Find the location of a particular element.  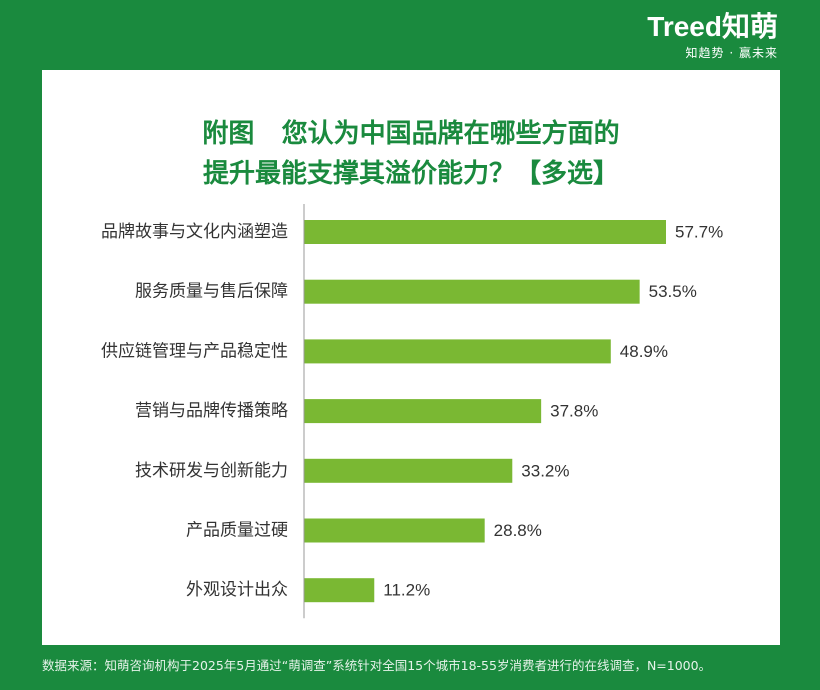

category-label: 产品质量过硬 is located at coordinates (237, 531).